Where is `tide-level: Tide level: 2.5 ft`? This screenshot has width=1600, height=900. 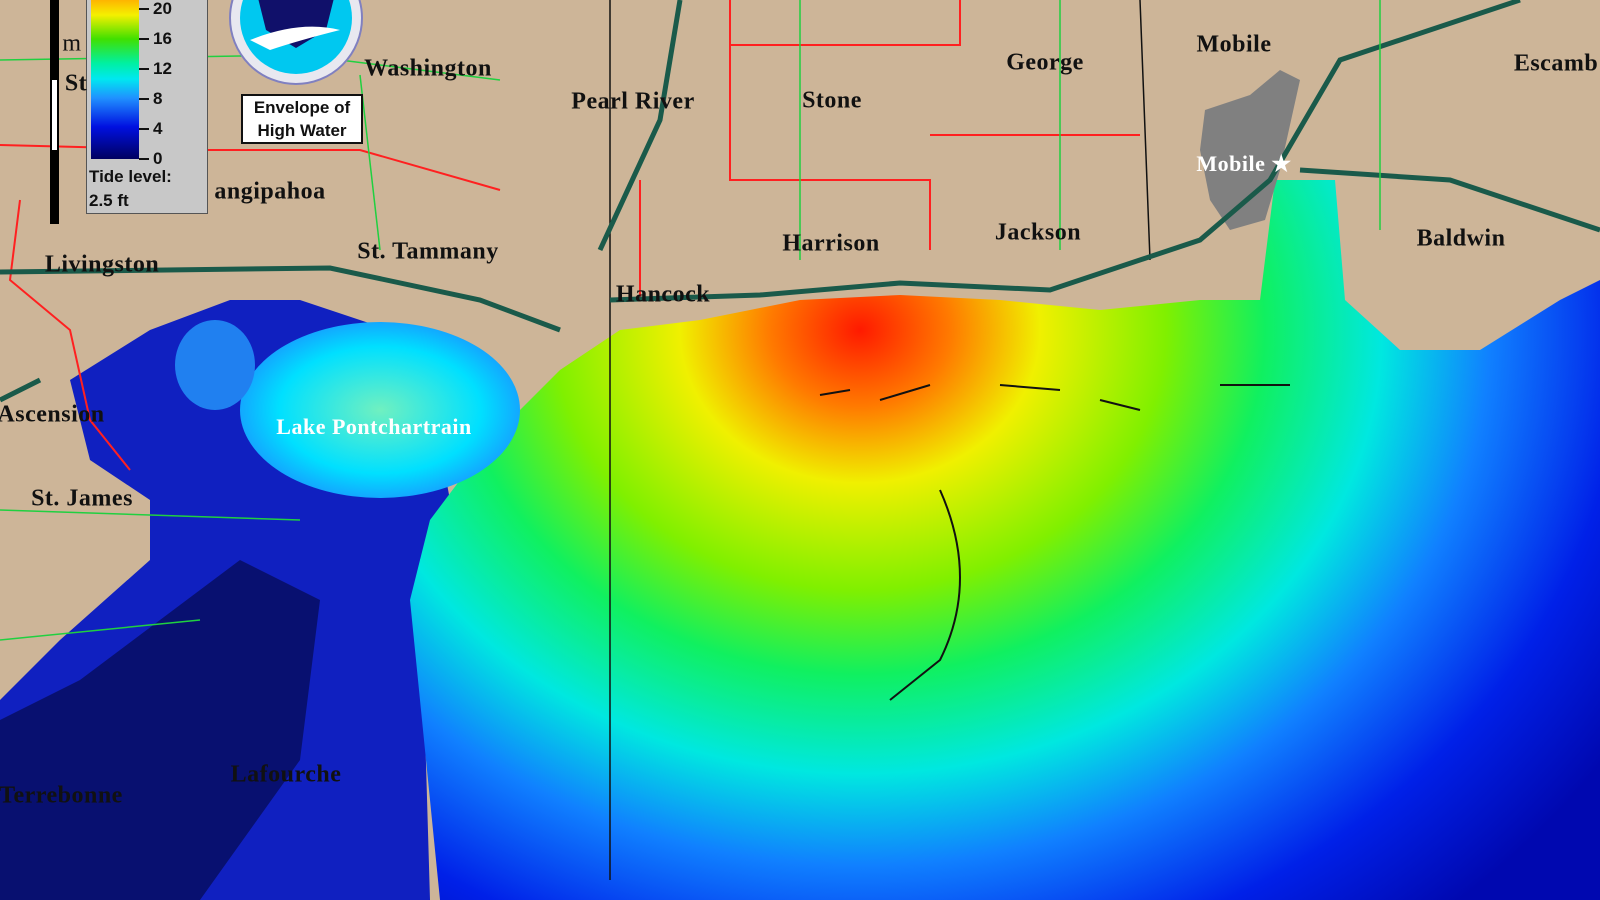 tide-level: Tide level: 2.5 ft is located at coordinates (130, 189).